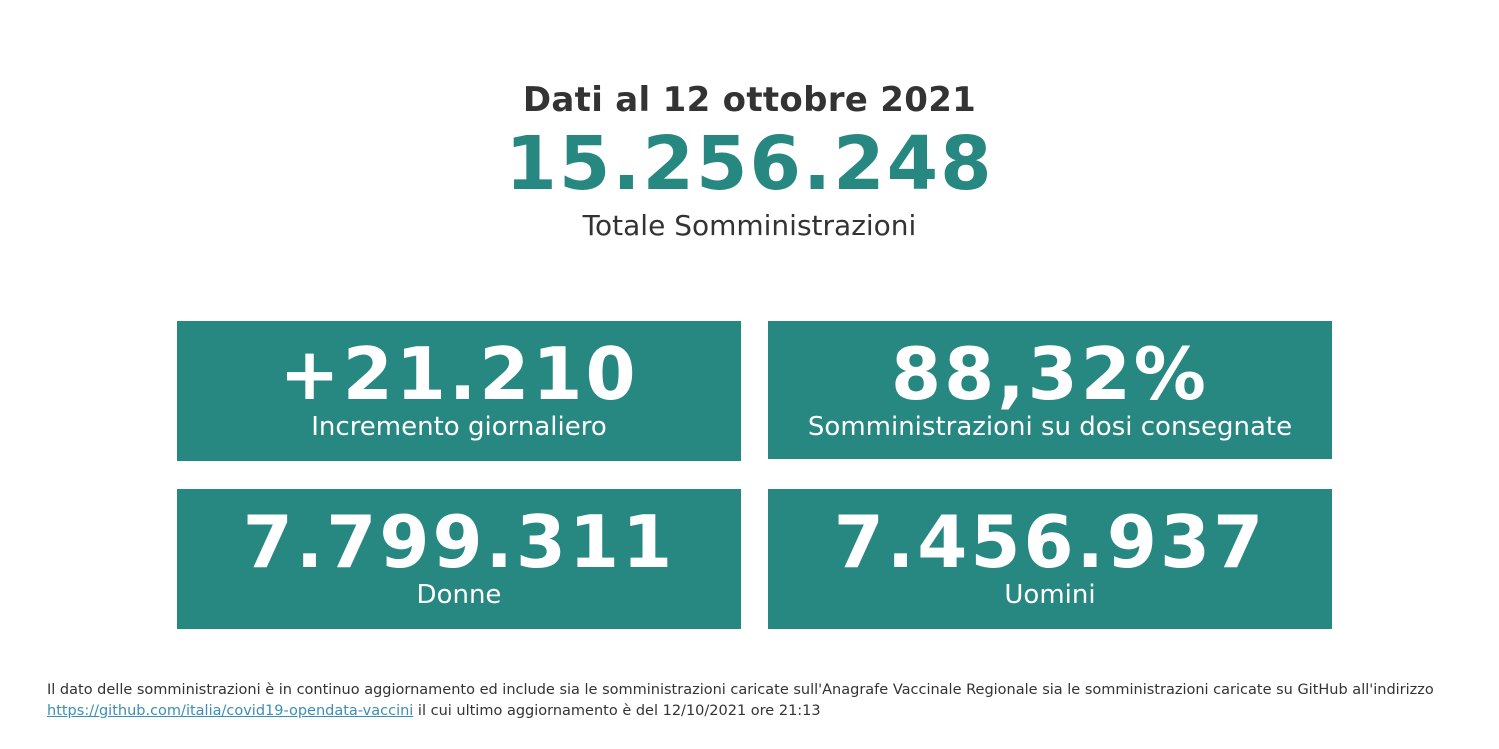 The image size is (1499, 749). What do you see at coordinates (1050, 595) in the screenshot?
I see `men-label: Uomini` at bounding box center [1050, 595].